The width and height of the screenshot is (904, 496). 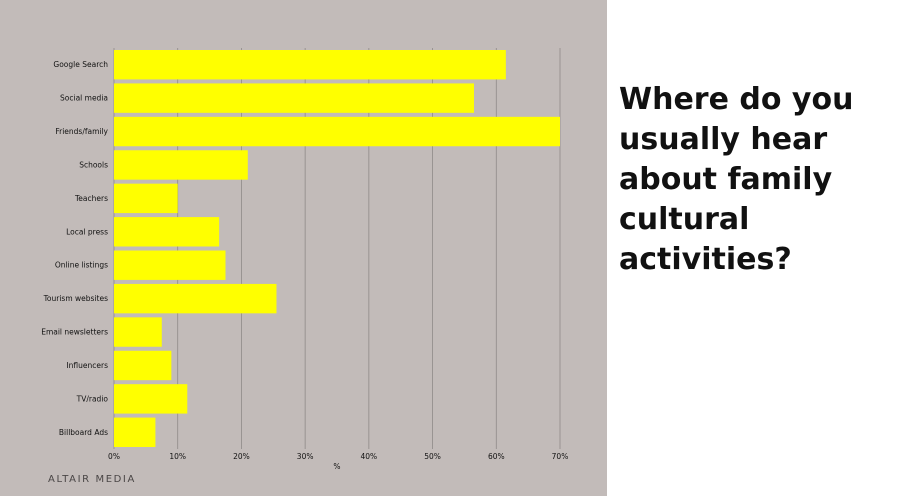 I want to click on category-label: Tourism websites, so click(x=75, y=298).